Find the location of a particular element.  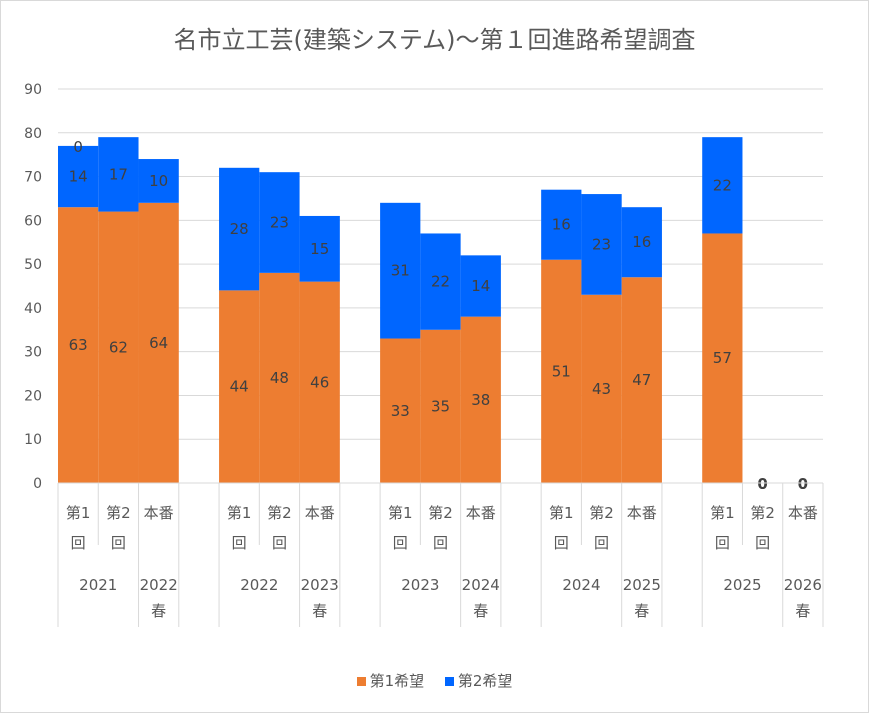

legend-item-first: 第1希望 is located at coordinates (390, 680).